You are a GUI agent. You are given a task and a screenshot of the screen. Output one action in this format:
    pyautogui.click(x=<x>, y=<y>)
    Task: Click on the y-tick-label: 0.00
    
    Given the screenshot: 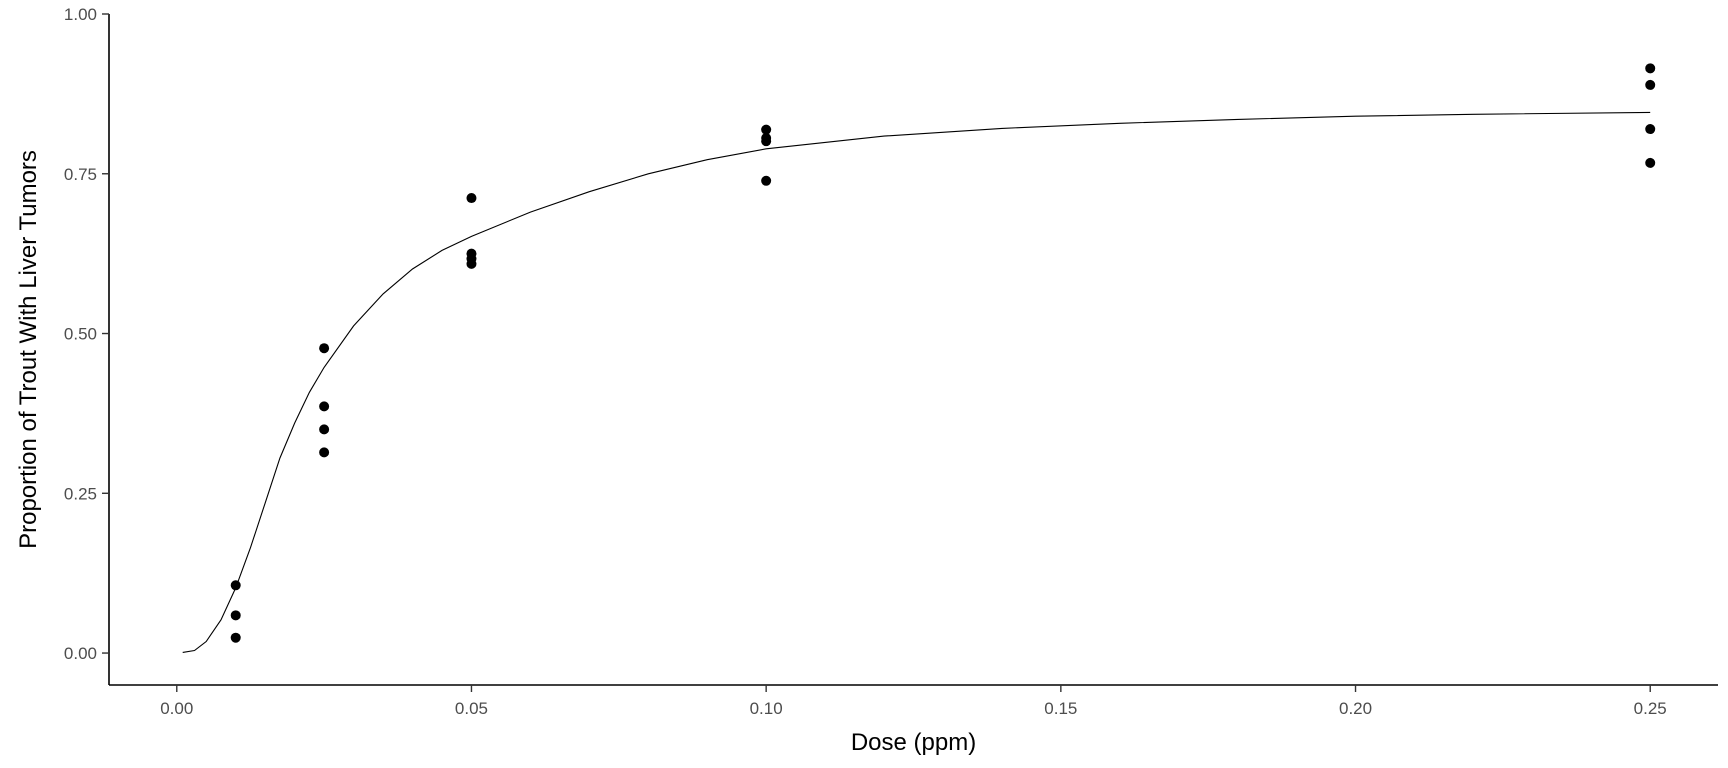 What is the action you would take?
    pyautogui.click(x=80, y=653)
    